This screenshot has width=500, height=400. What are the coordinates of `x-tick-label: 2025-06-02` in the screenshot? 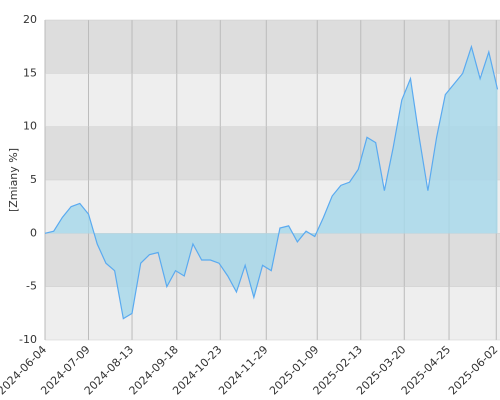 It's located at (473, 370).